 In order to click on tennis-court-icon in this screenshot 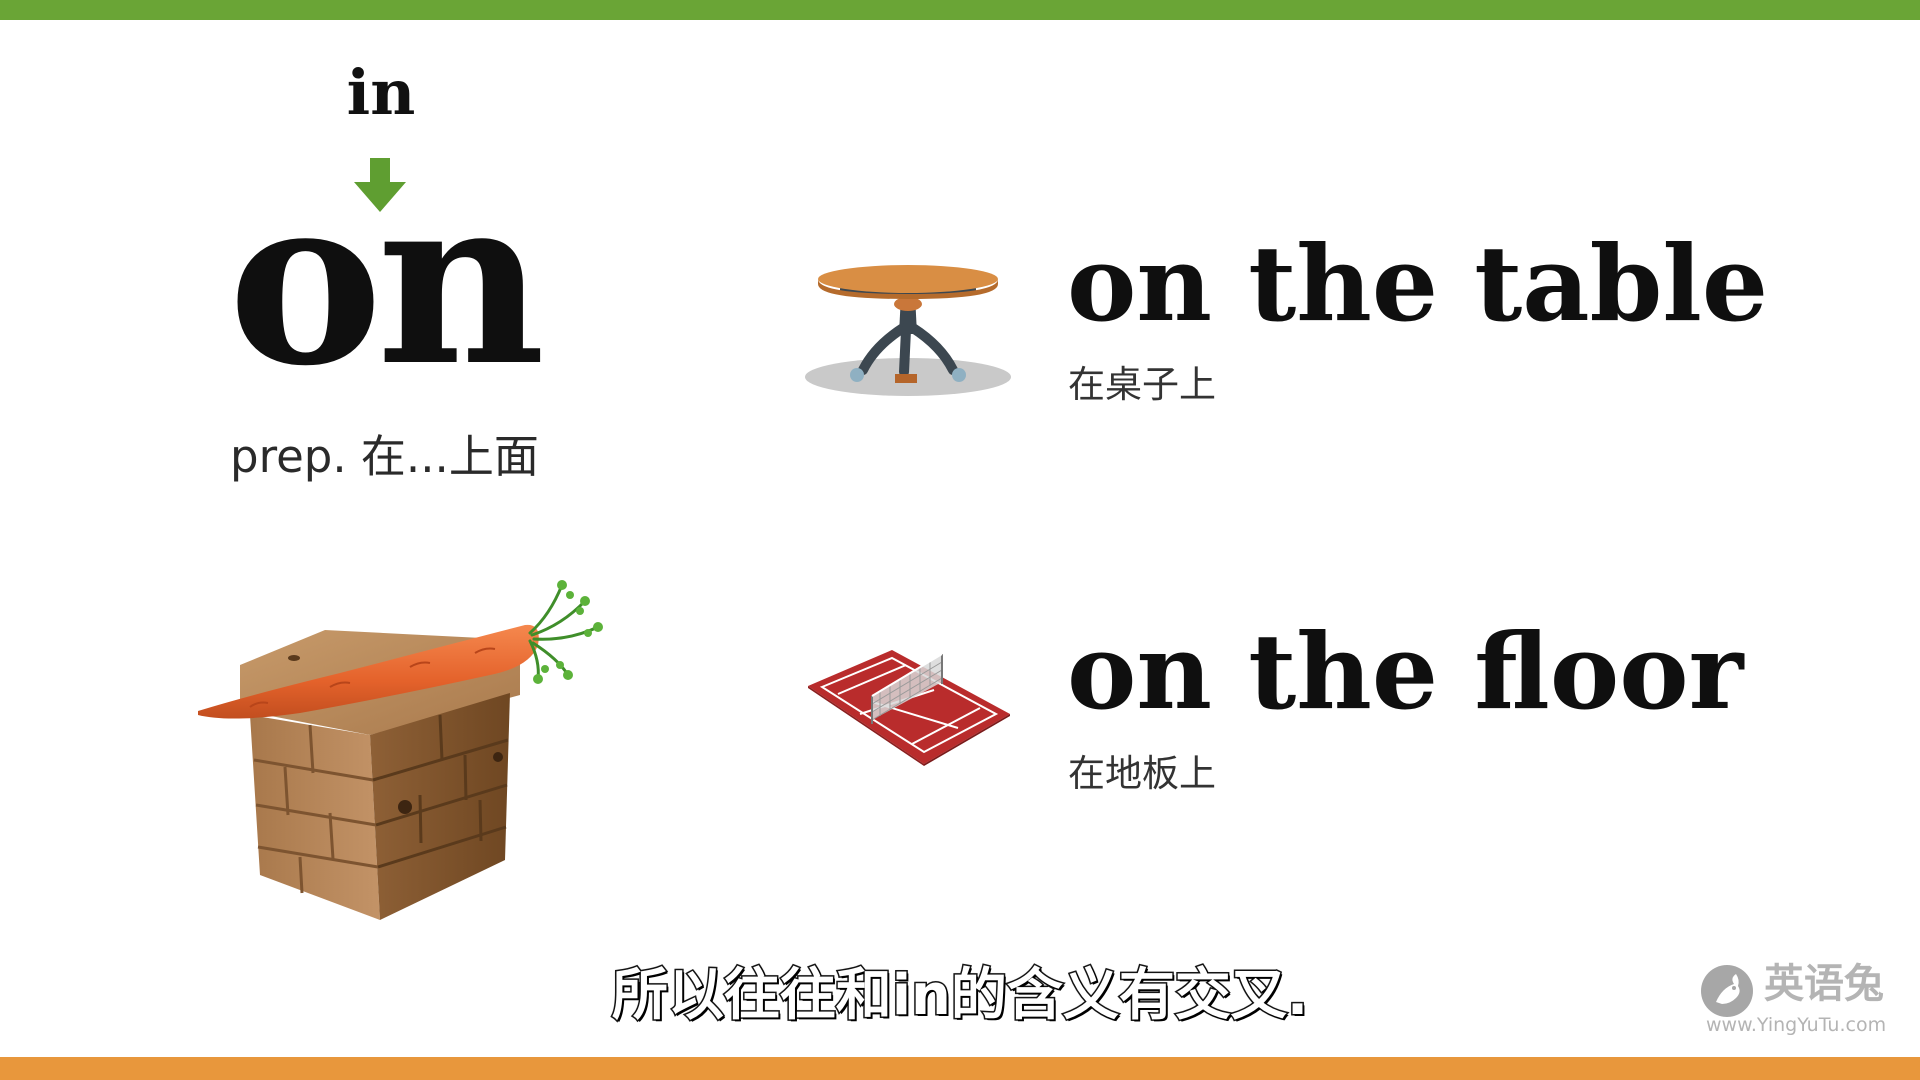, I will do `click(909, 708)`.